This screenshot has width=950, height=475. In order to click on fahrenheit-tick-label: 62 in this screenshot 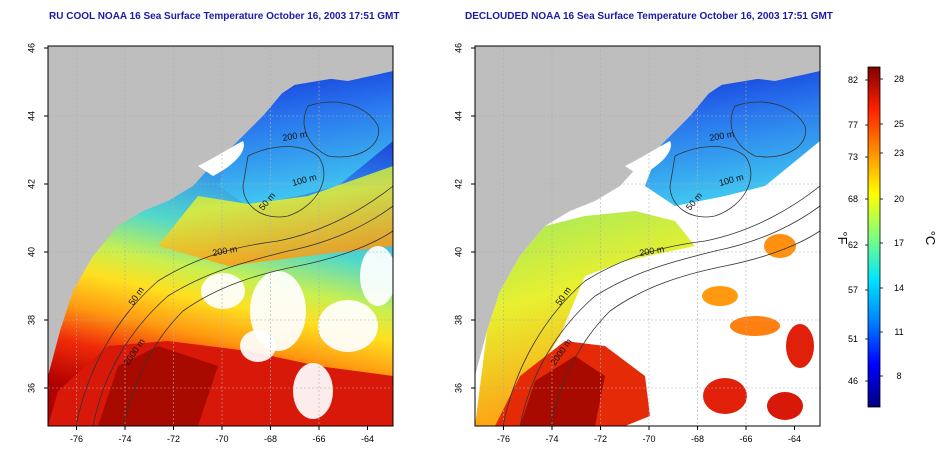, I will do `click(853, 245)`.